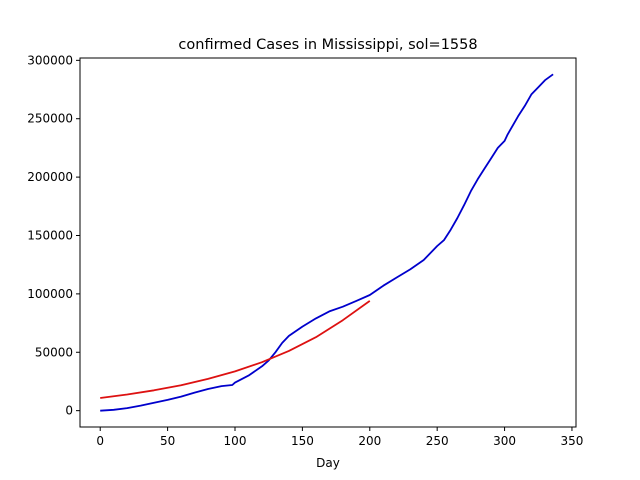  What do you see at coordinates (572, 441) in the screenshot?
I see `x-tick-label-7: 350` at bounding box center [572, 441].